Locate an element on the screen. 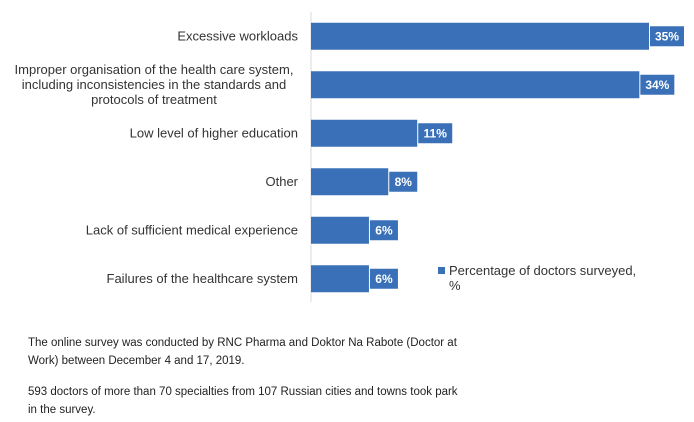 The width and height of the screenshot is (694, 422). legend-swatch is located at coordinates (441, 270).